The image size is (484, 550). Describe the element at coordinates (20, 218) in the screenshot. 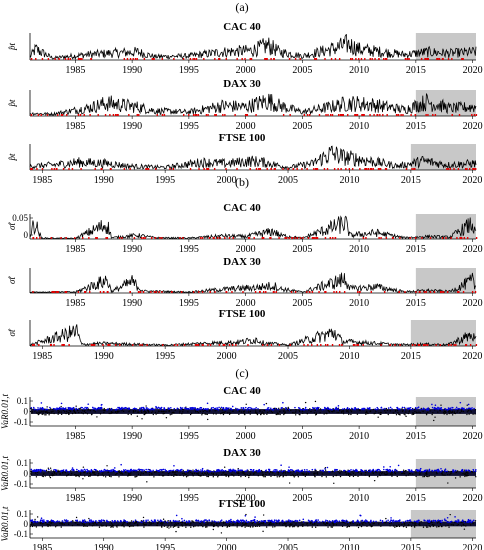

I see `y-tick-label: 0.05` at that location.